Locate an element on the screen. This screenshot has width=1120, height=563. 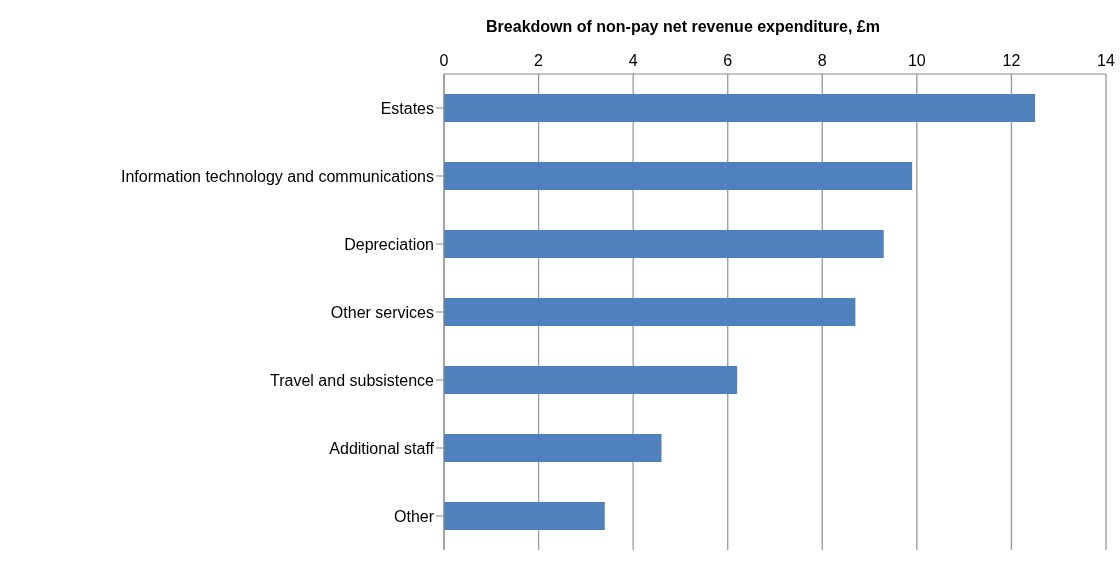
x-tick-label: 2 is located at coordinates (539, 60).